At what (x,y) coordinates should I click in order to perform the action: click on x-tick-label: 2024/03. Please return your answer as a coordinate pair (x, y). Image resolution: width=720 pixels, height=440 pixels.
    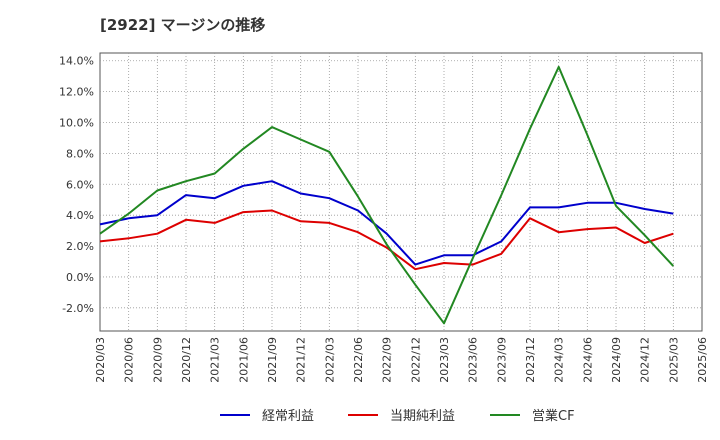
    Looking at the image, I should click on (559, 360).